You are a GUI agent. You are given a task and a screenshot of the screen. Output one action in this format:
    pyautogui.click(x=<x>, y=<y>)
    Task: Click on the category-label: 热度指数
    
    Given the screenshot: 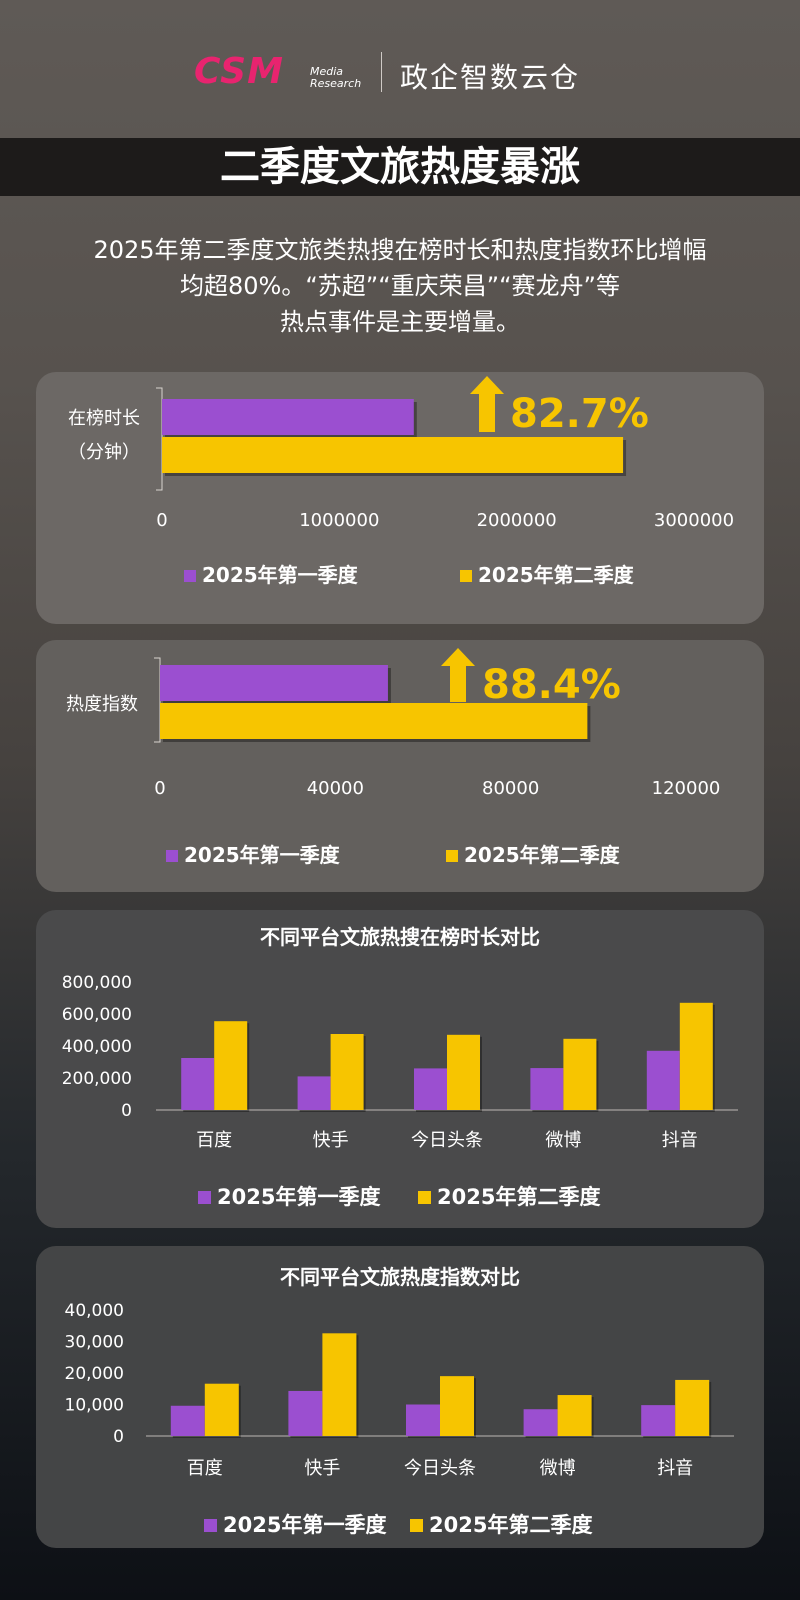 What is the action you would take?
    pyautogui.click(x=102, y=704)
    